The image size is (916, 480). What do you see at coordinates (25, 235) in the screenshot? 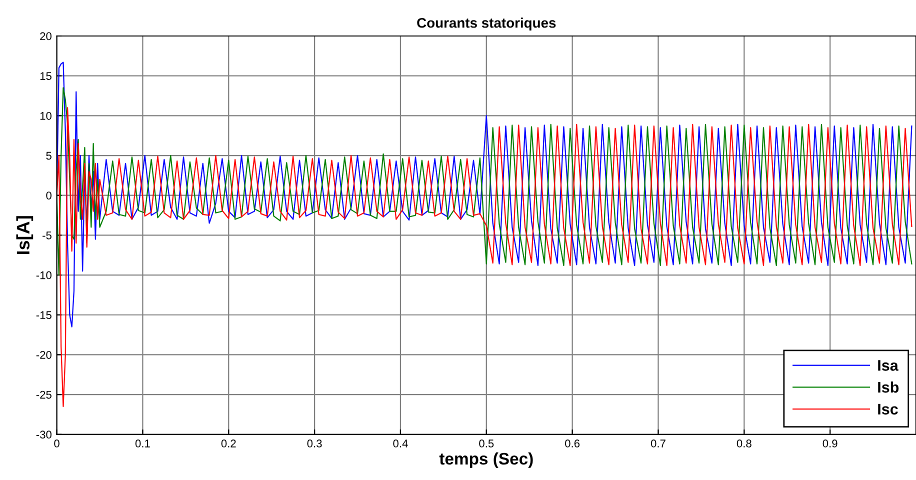
I see `y-axis-title: Is[A]` at bounding box center [25, 235].